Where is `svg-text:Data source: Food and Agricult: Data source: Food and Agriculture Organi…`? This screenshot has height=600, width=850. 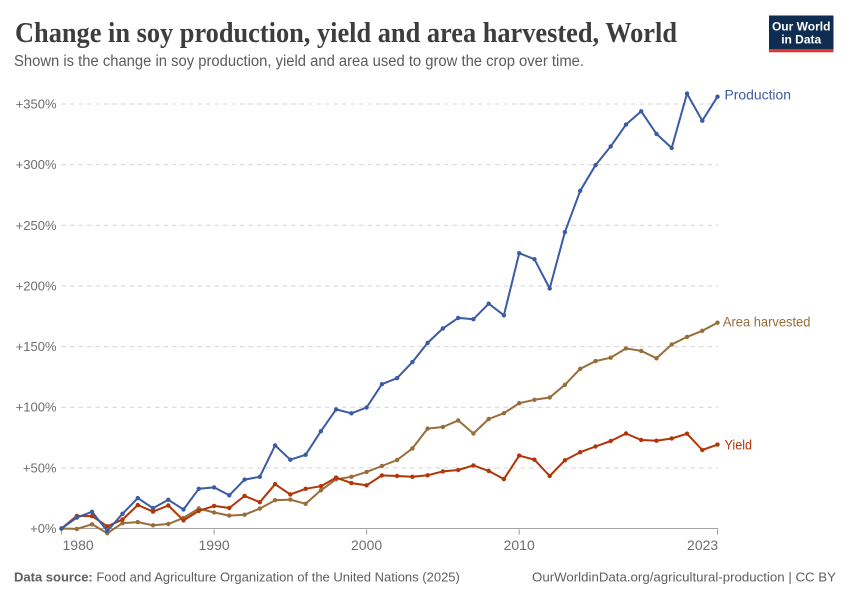 svg-text:Data source: Food and Agricult: Data source: Food and Agriculture Organi… is located at coordinates (237, 577).